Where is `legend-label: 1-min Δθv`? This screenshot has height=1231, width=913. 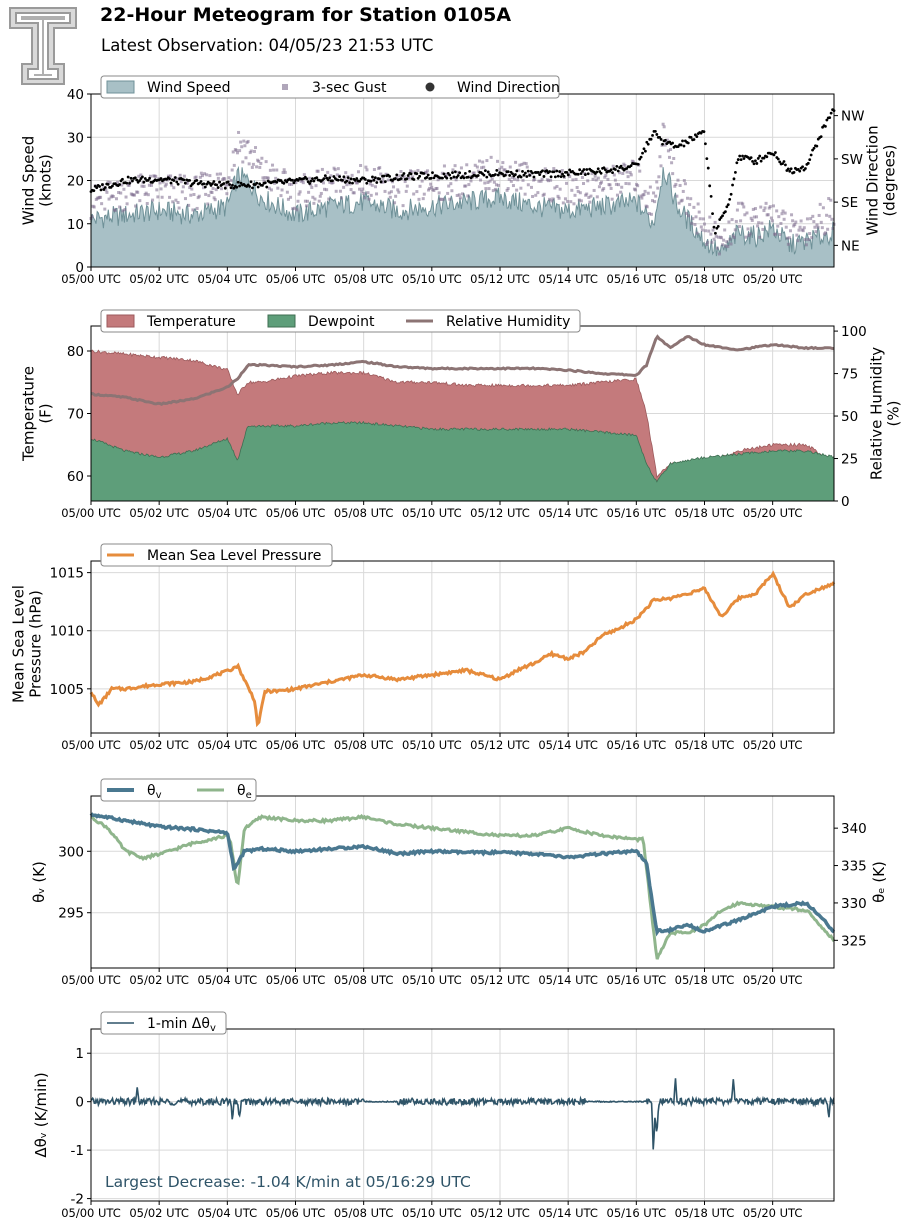
legend-label: 1-min Δθv is located at coordinates (181, 1025).